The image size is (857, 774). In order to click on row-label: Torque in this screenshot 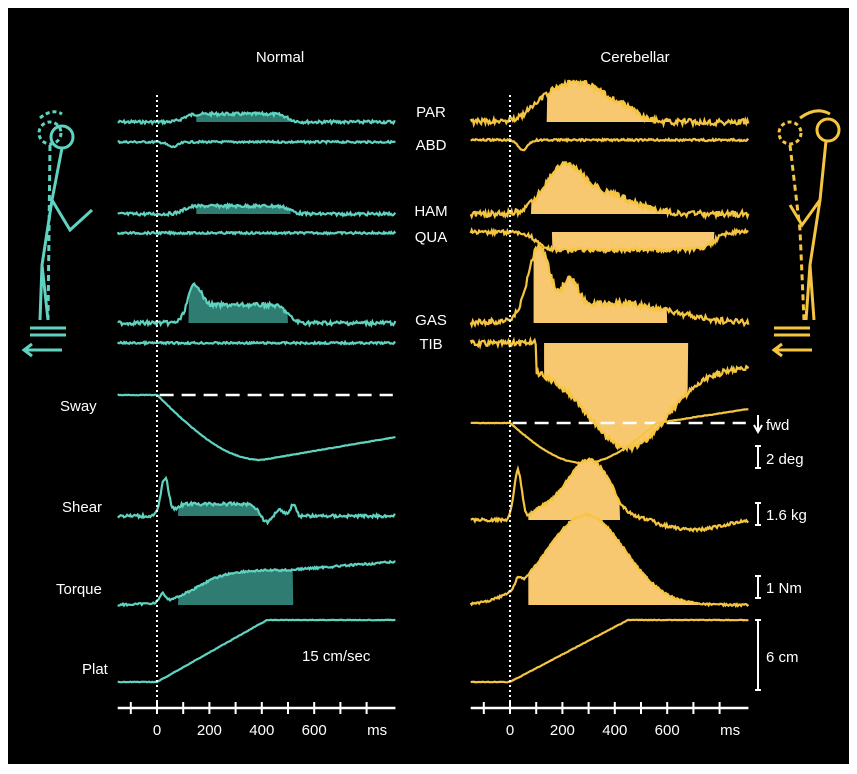, I will do `click(79, 589)`.